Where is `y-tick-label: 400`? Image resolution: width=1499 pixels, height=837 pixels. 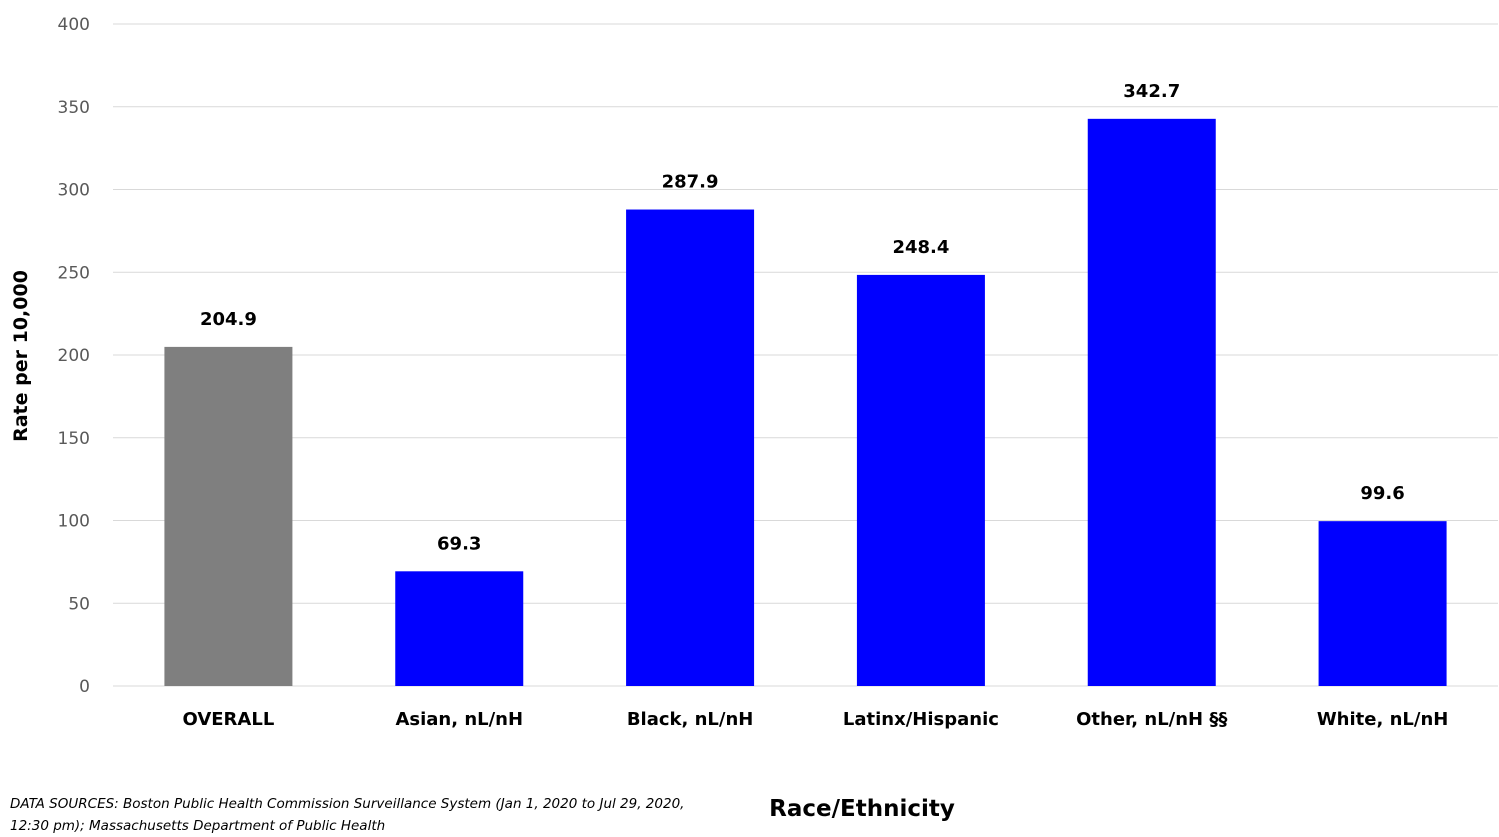 y-tick-label: 400 is located at coordinates (74, 25).